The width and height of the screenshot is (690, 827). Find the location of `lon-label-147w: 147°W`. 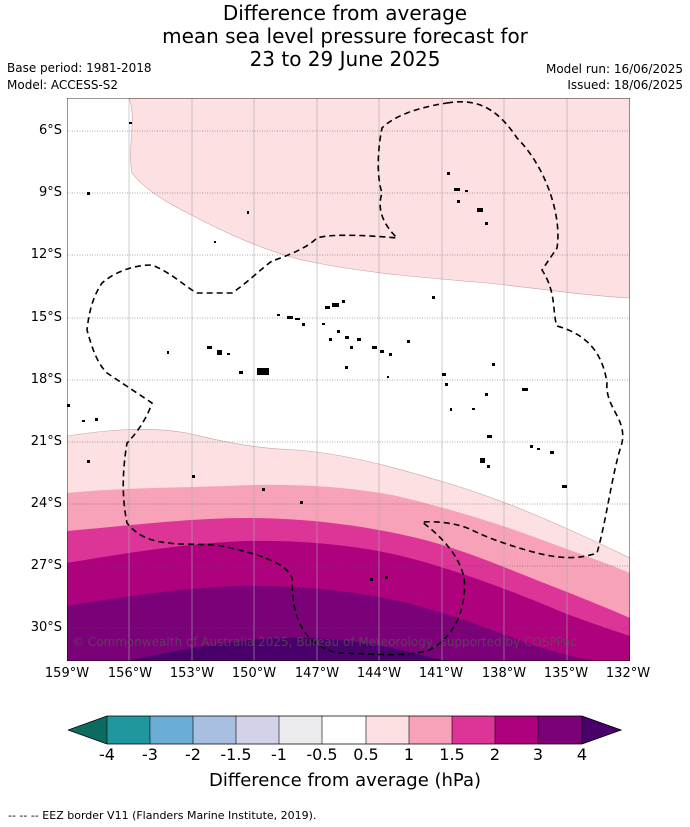

lon-label-147w: 147°W is located at coordinates (317, 673).